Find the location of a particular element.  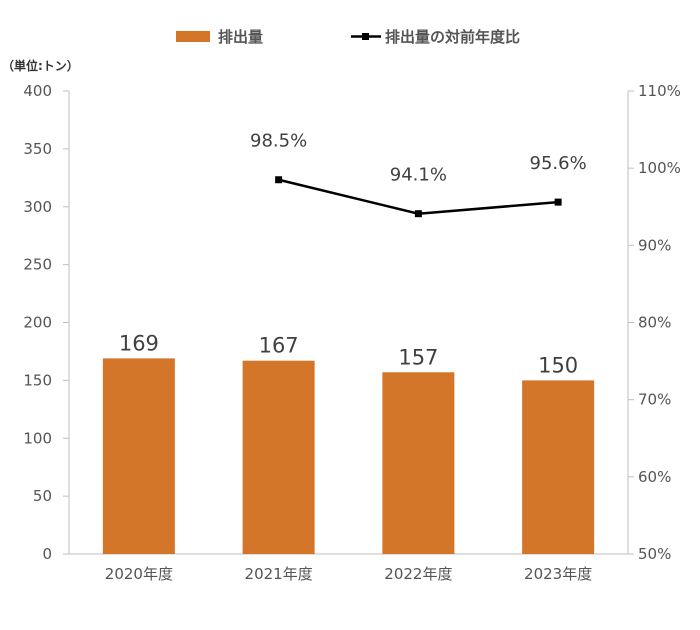

y-left-tick-label: 50 is located at coordinates (42, 496).